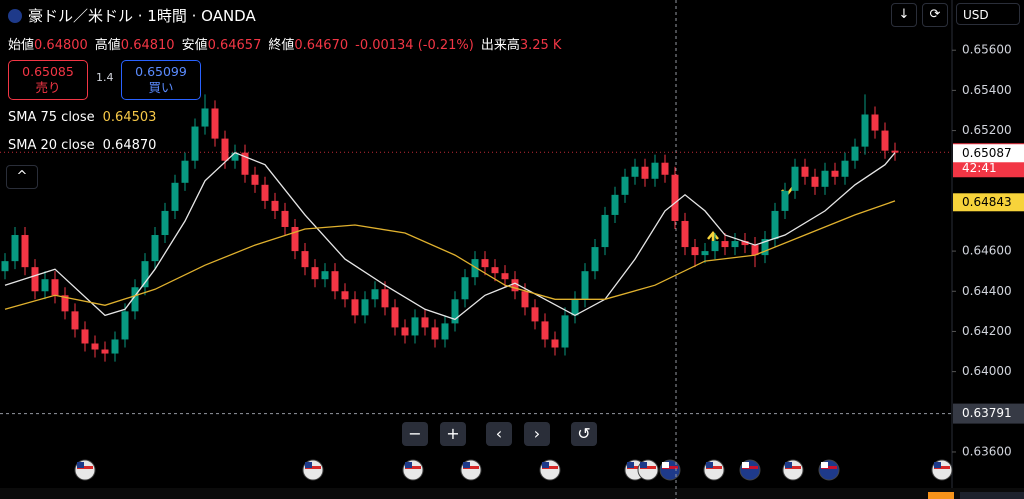 This screenshot has width=1024, height=499. I want to click on scroll-right: ›, so click(537, 434).